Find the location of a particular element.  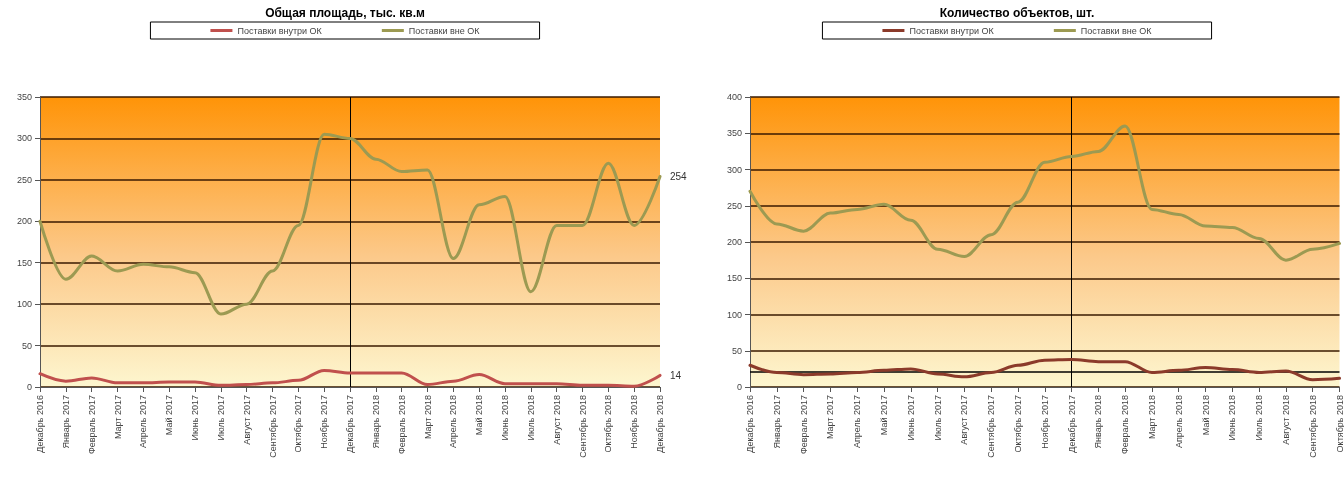

chart-title: Количество объектов, шт. is located at coordinates (1017, 13).